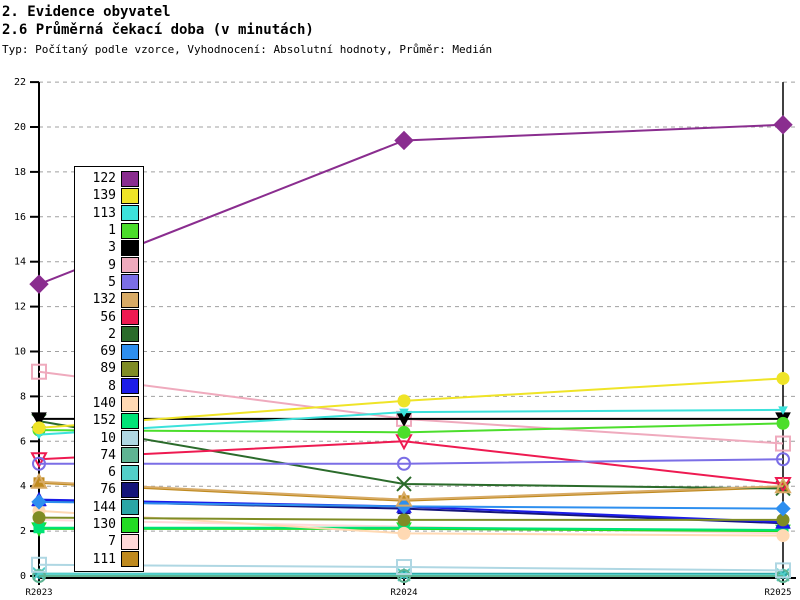 The image size is (800, 600). I want to click on y-tick-label: 4, so click(23, 486).